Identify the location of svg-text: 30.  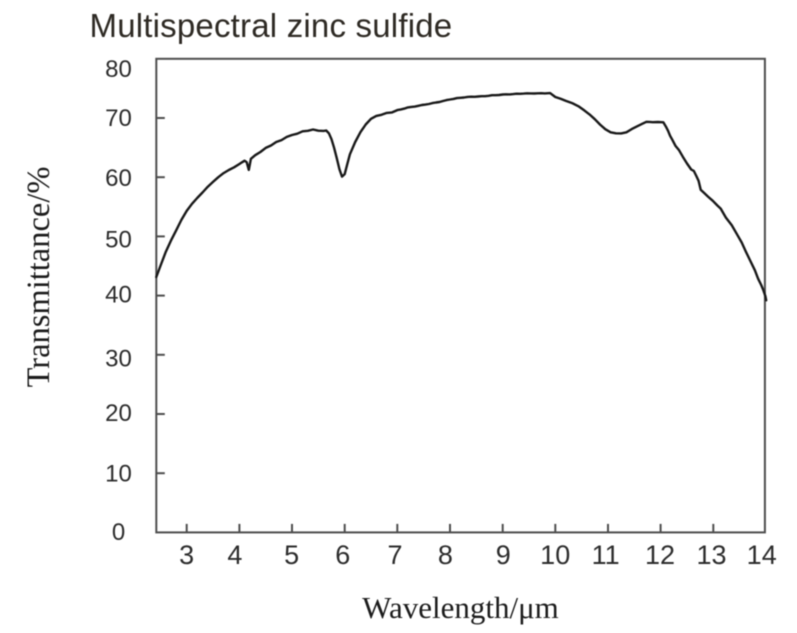
(118, 359).